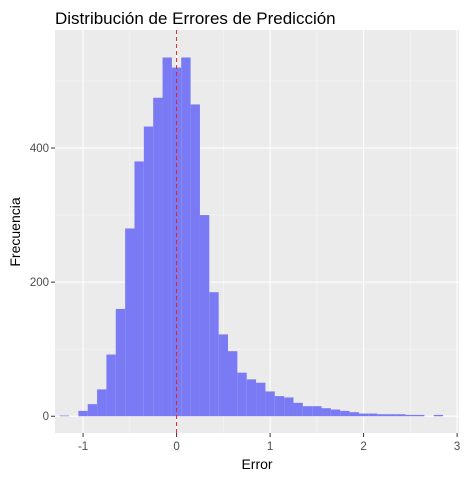 The height and width of the screenshot is (479, 465). I want to click on x-tick-label: 2, so click(363, 447).